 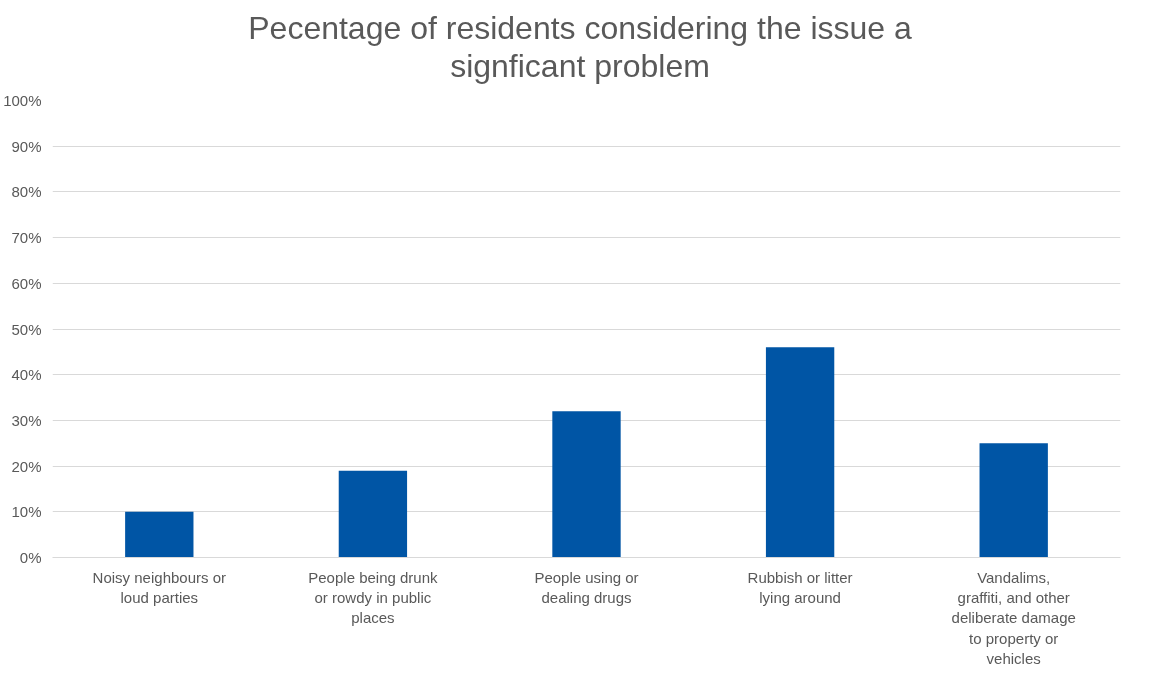 I want to click on x-tick-label: People being drunk or rowdy in public places, so click(x=373, y=597).